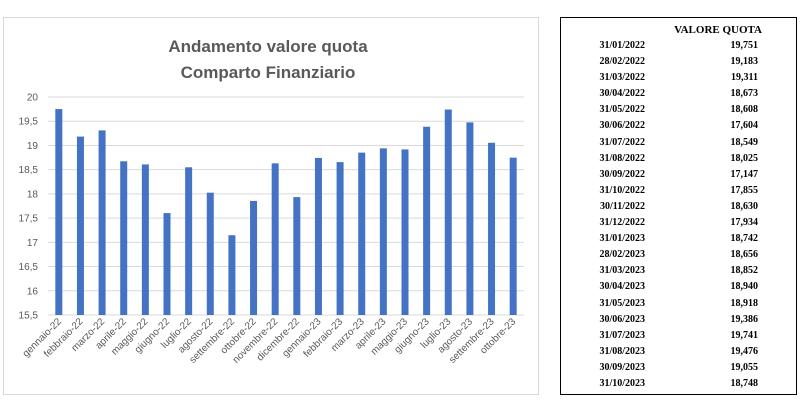 The height and width of the screenshot is (400, 800). I want to click on y-tick-label: 19, so click(33, 146).